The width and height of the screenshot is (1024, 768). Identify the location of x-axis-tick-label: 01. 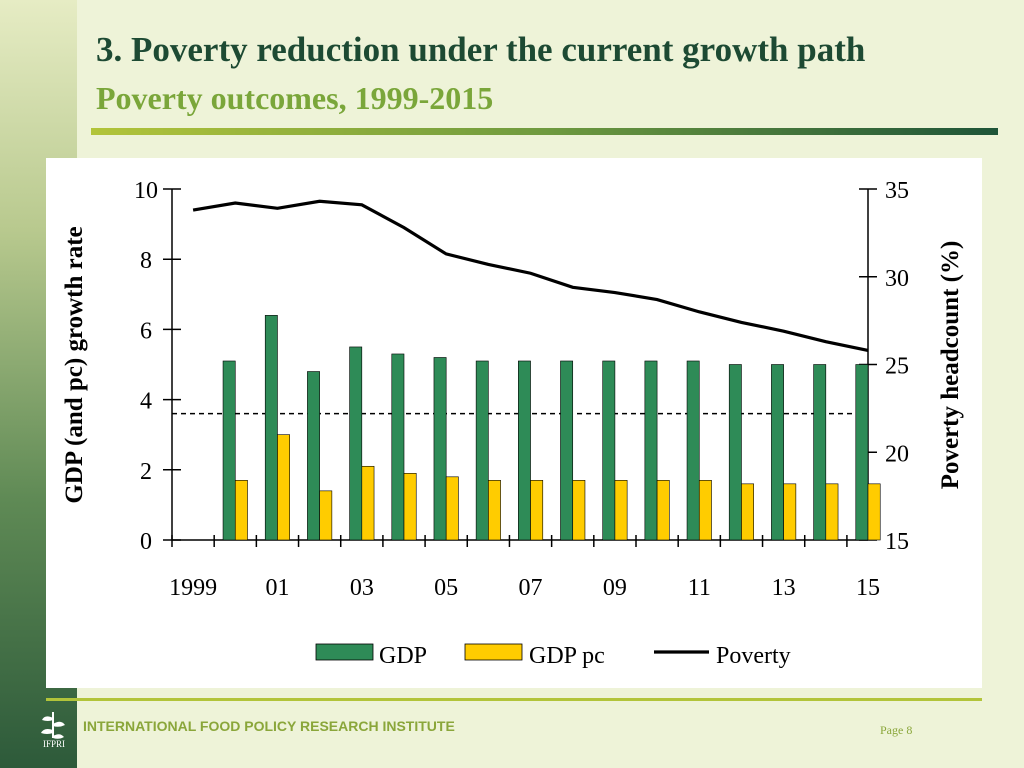
(277, 588).